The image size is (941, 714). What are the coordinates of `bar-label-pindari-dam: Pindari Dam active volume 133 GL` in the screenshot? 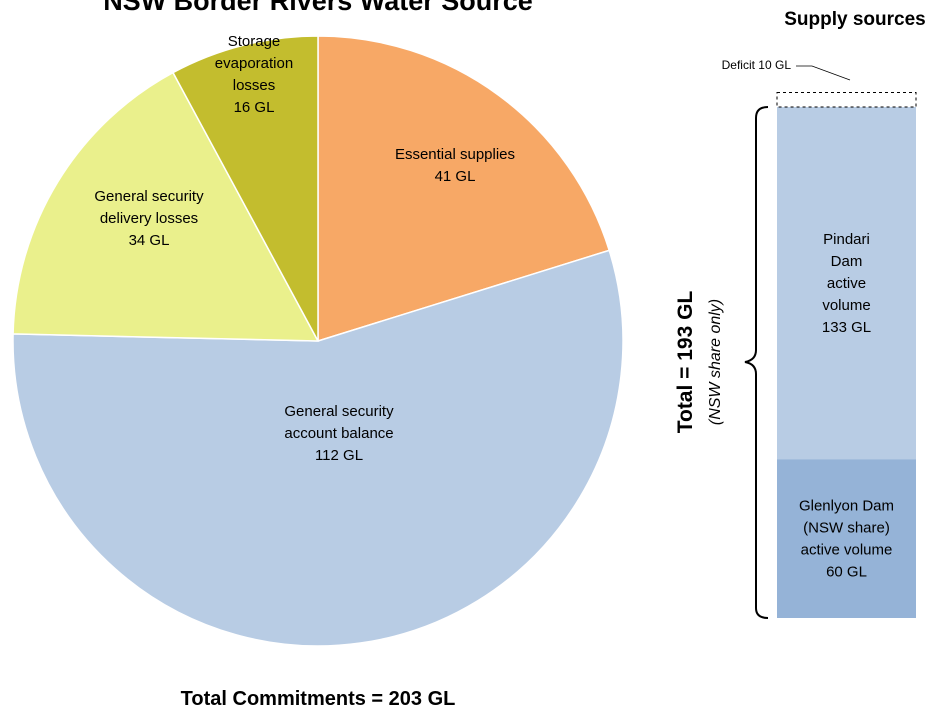 It's located at (846, 283).